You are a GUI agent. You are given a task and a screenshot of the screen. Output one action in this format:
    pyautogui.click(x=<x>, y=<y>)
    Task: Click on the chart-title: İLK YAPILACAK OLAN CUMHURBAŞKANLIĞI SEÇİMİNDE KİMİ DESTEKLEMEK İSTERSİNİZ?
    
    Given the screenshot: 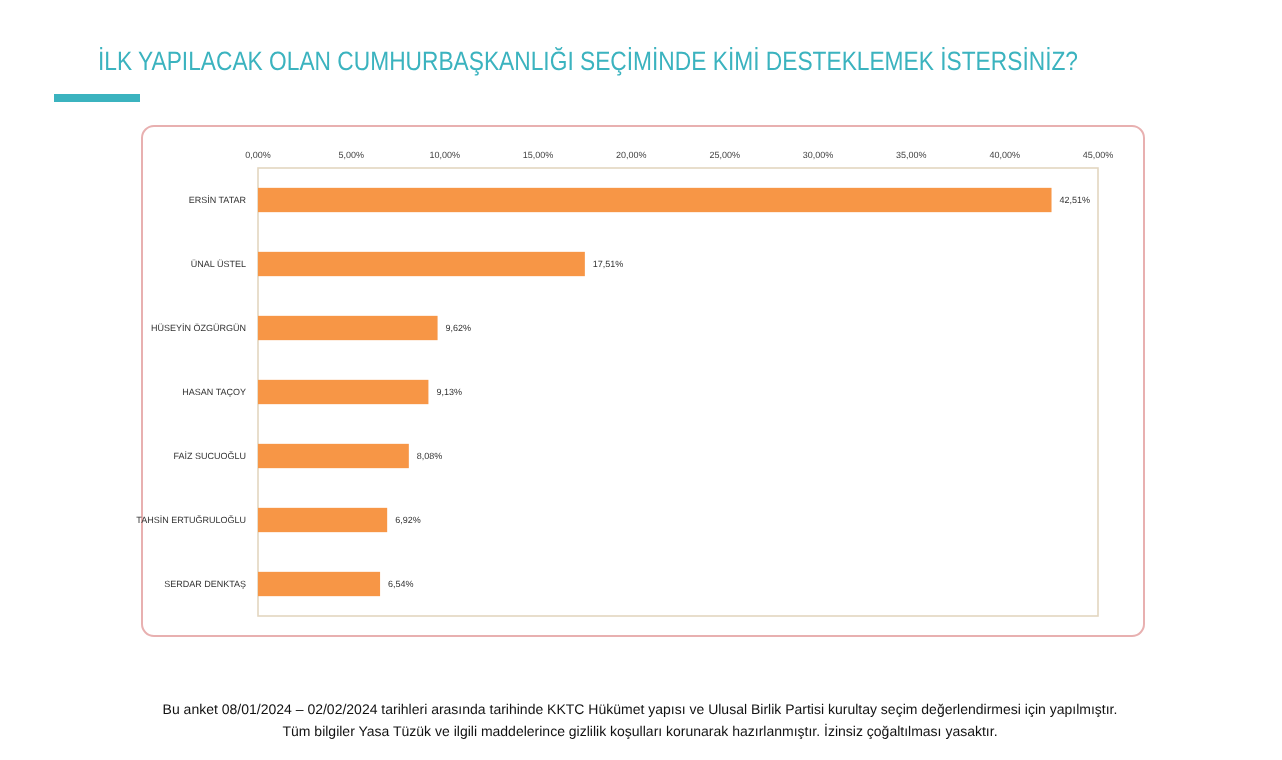 What is the action you would take?
    pyautogui.click(x=666, y=61)
    